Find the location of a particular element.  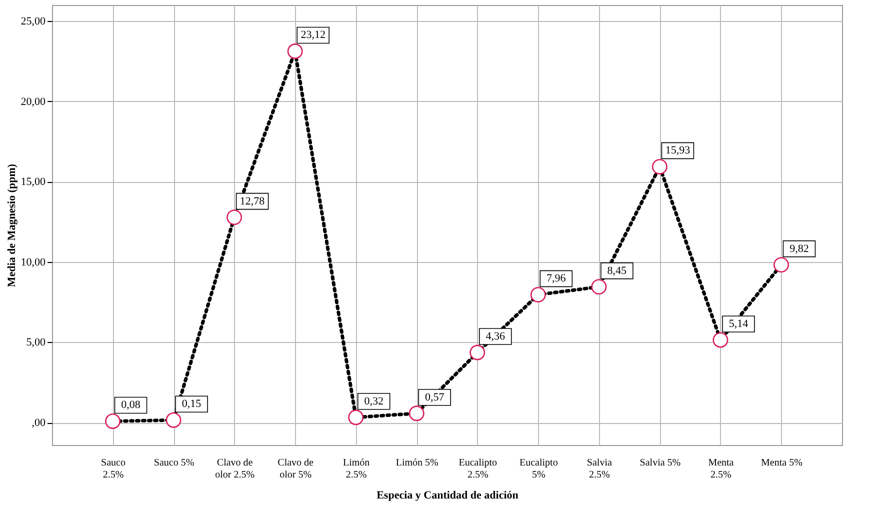

x-axis-title: Especia y Cantidad de adición is located at coordinates (447, 496).